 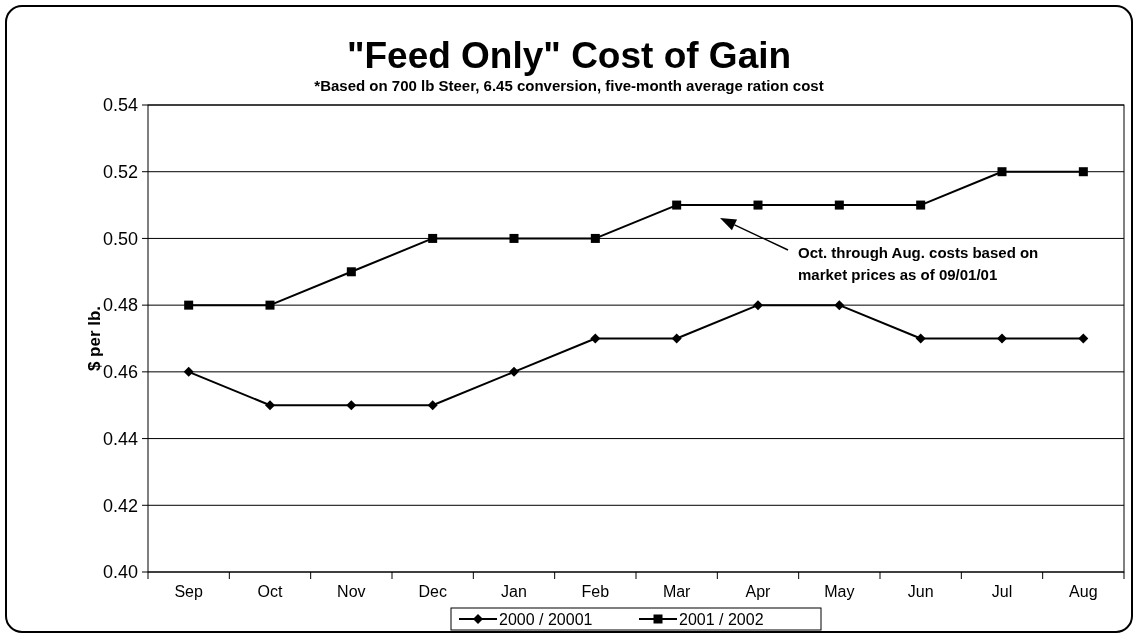 I want to click on y-tick-label: 0.44, so click(x=120, y=438).